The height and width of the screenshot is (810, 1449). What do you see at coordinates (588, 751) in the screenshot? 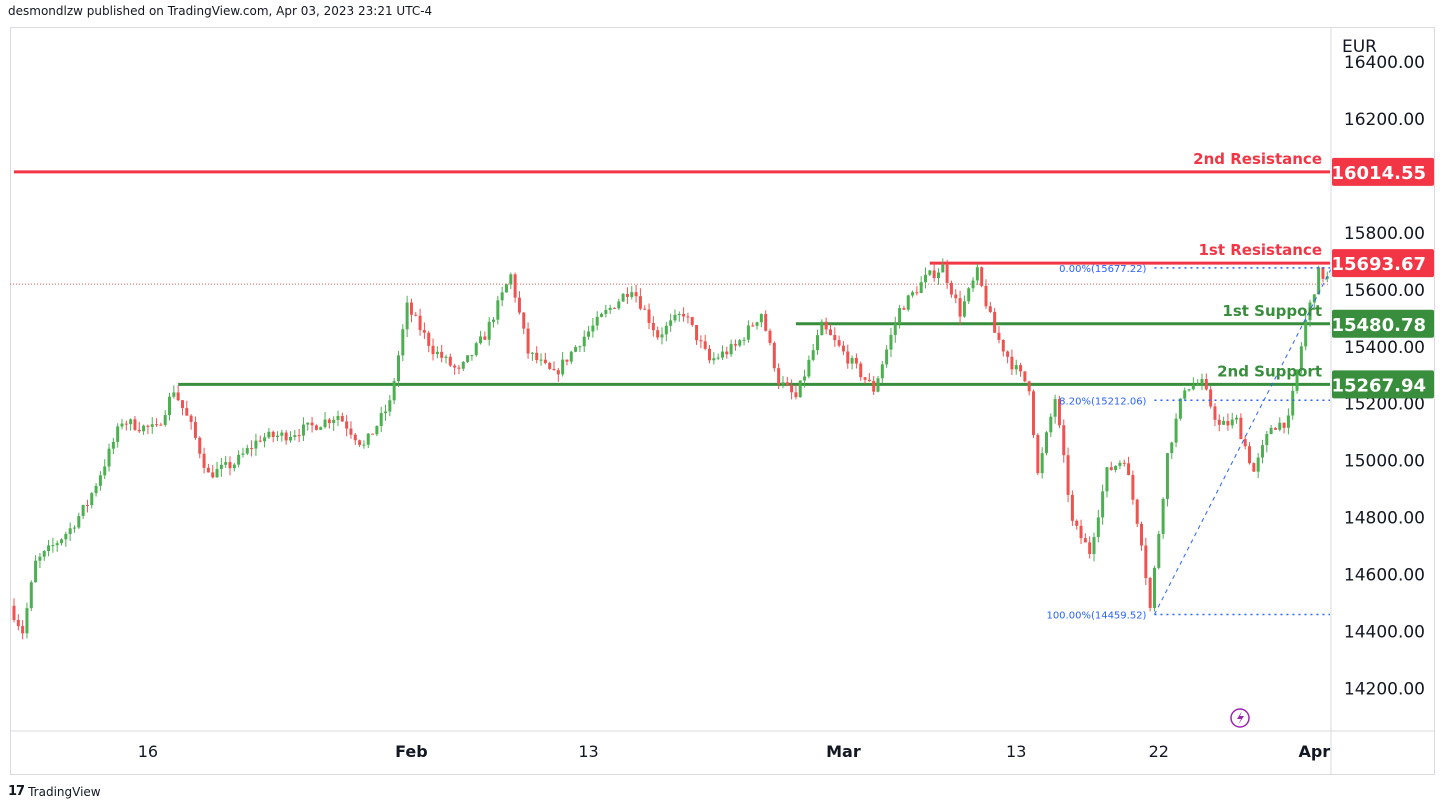
I see `time-tick-label: 13` at bounding box center [588, 751].